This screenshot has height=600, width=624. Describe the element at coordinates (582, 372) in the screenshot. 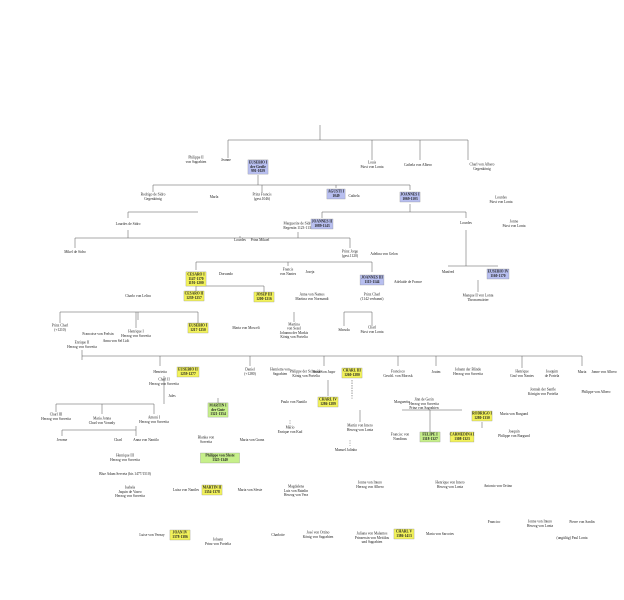

I see `person-label: Maria` at that location.